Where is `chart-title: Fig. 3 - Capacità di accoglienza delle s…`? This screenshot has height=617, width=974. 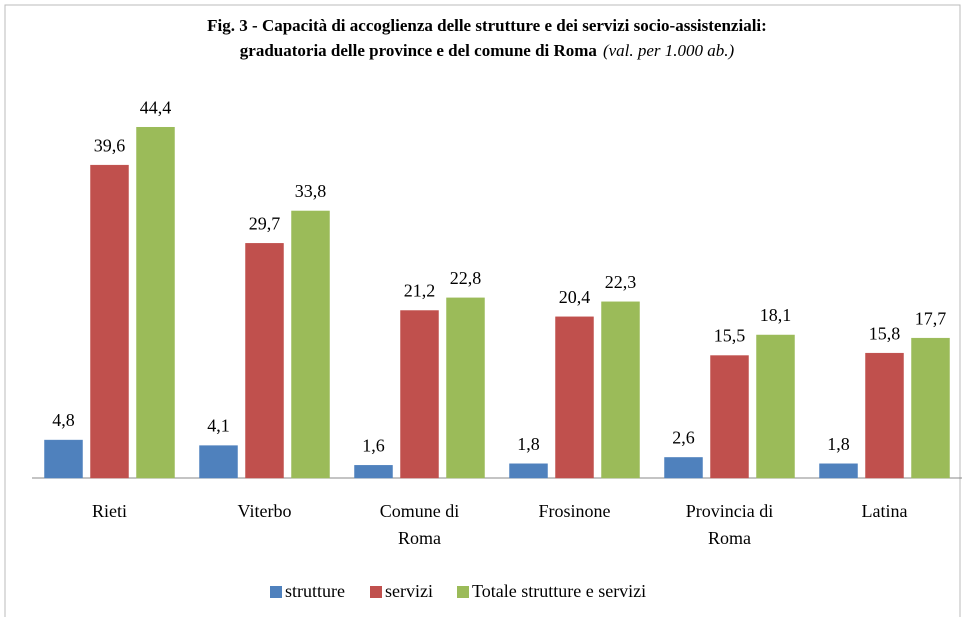 chart-title: Fig. 3 - Capacità di accoglienza delle s… is located at coordinates (487, 25).